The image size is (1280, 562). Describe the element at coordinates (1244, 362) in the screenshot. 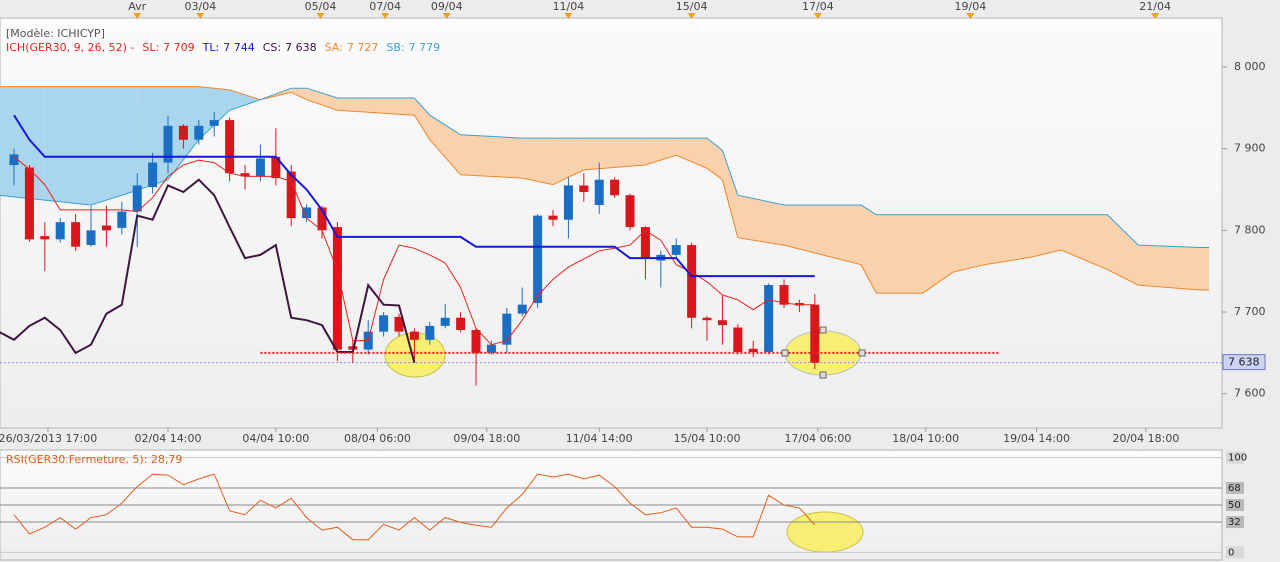

I see `last-price-box` at that location.